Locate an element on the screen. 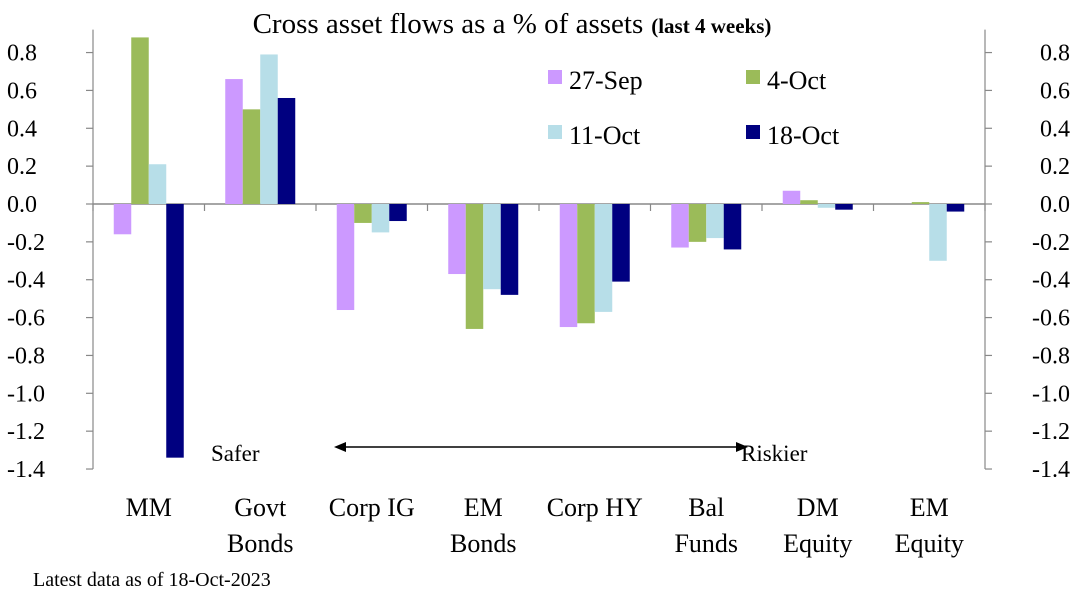 This screenshot has height=596, width=1086. left-tick-label: 0.0 is located at coordinates (22, 205).